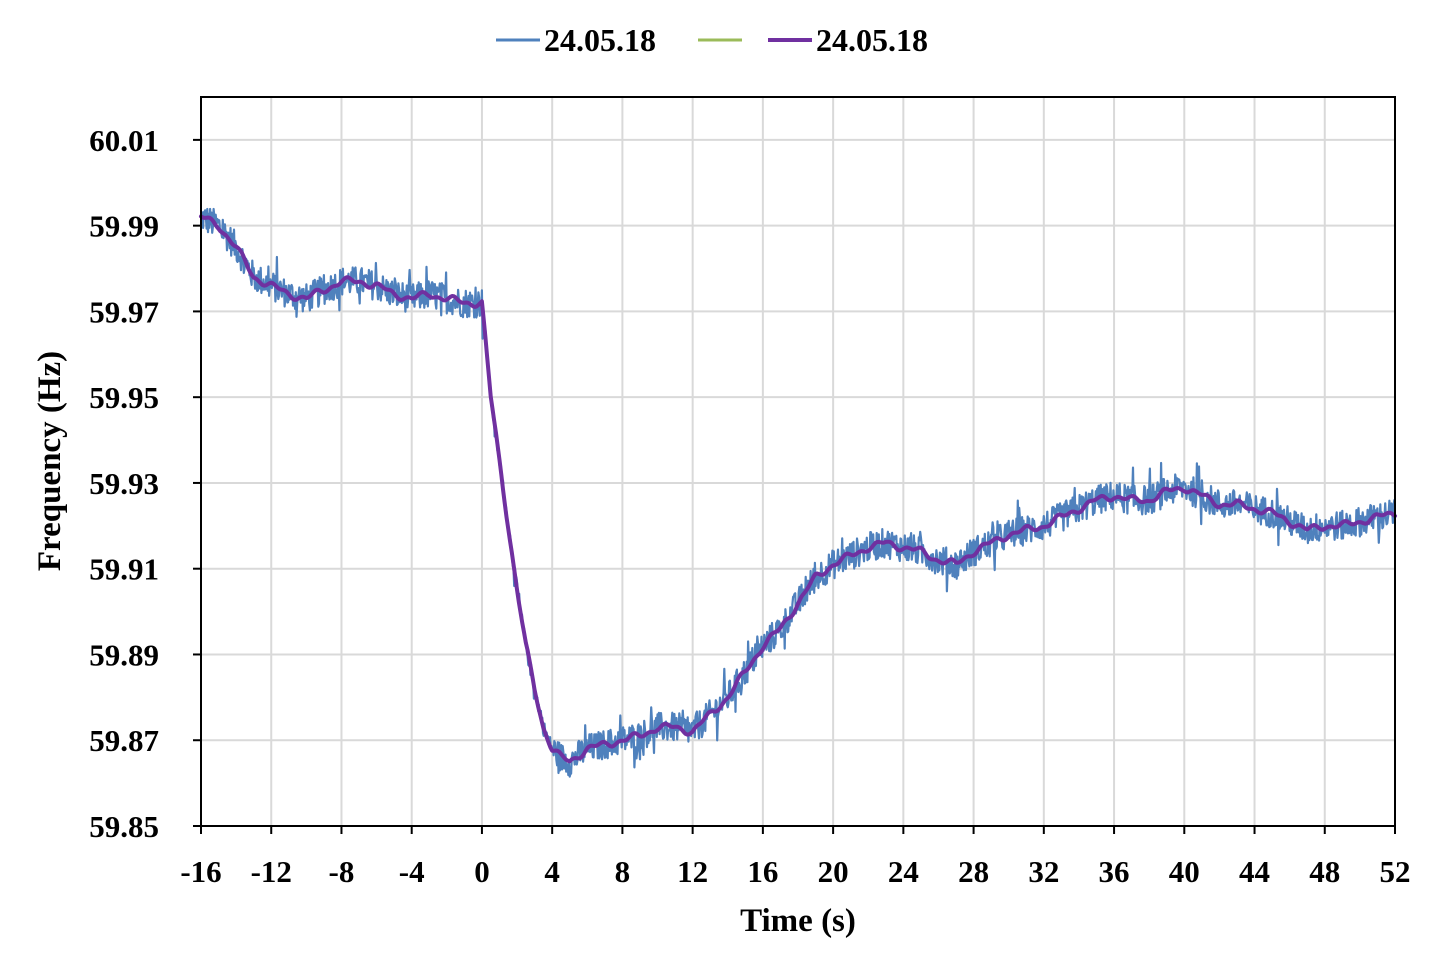 This screenshot has width=1436, height=966. What do you see at coordinates (1395, 871) in the screenshot?
I see `x-tick-label: 52` at bounding box center [1395, 871].